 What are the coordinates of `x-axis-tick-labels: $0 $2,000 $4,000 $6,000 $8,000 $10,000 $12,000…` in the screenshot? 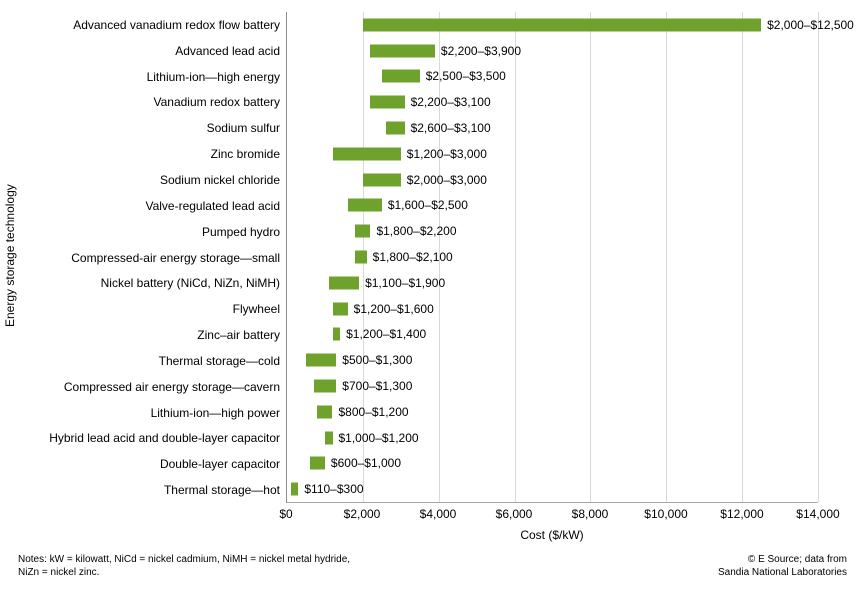 It's located at (559, 514).